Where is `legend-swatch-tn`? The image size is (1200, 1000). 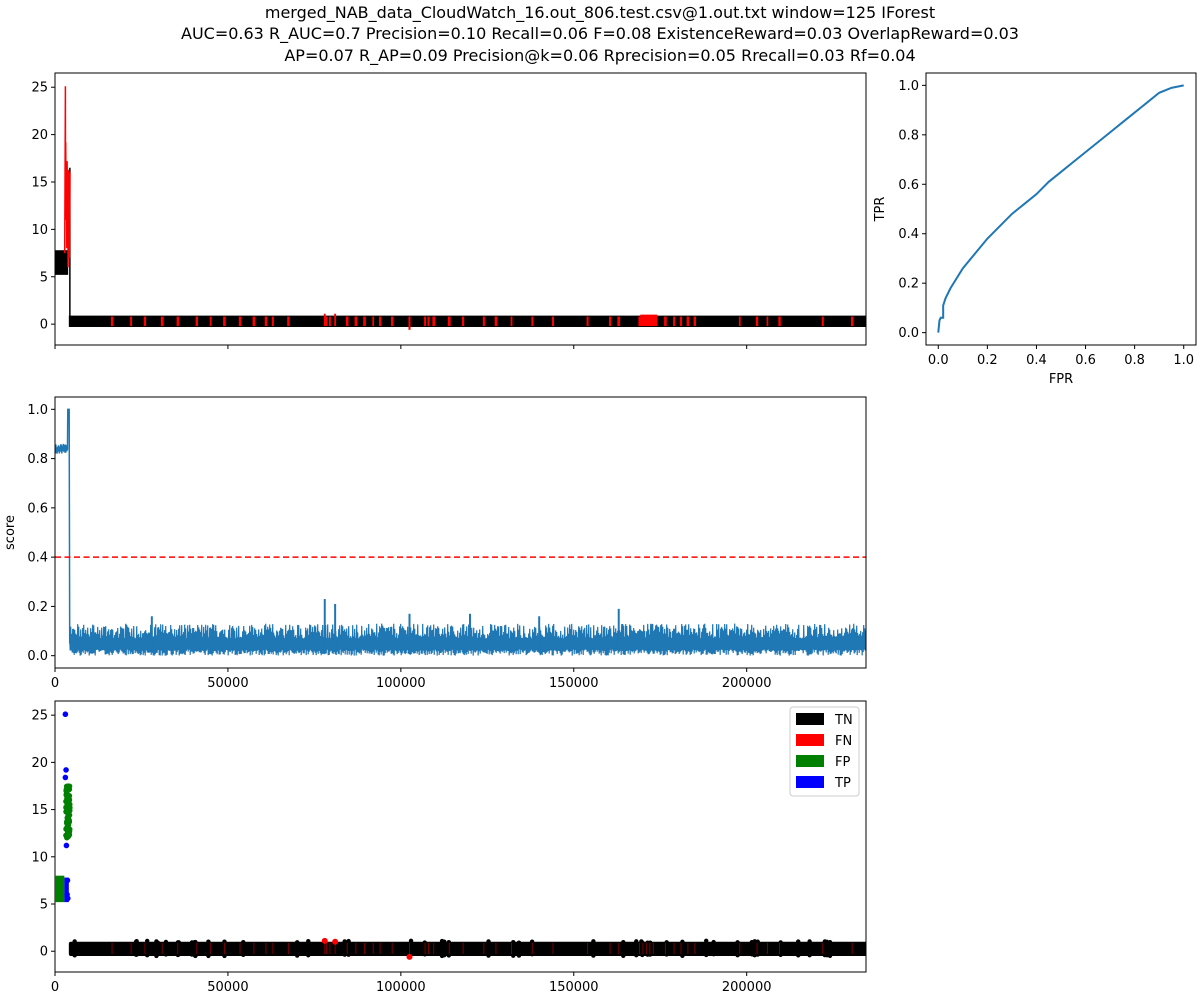 legend-swatch-tn is located at coordinates (810, 719).